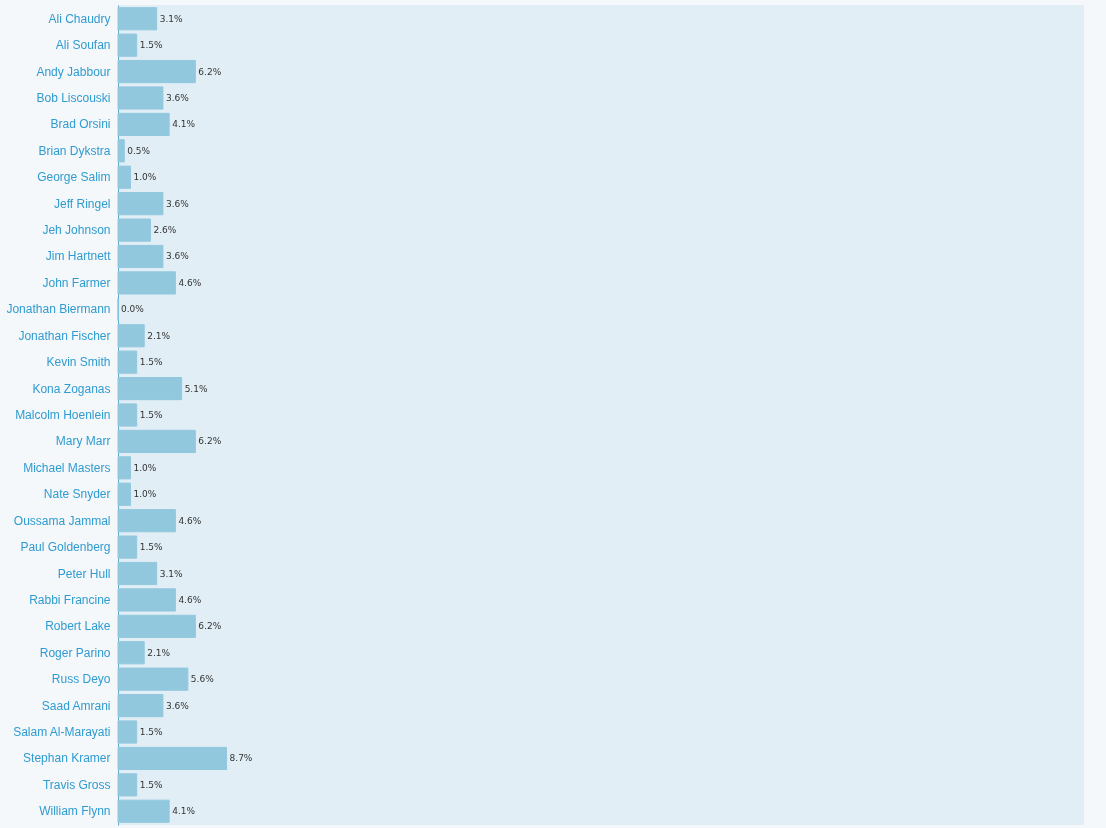 The width and height of the screenshot is (1106, 828). I want to click on y-tick-label: Michael Masters, so click(67, 467).